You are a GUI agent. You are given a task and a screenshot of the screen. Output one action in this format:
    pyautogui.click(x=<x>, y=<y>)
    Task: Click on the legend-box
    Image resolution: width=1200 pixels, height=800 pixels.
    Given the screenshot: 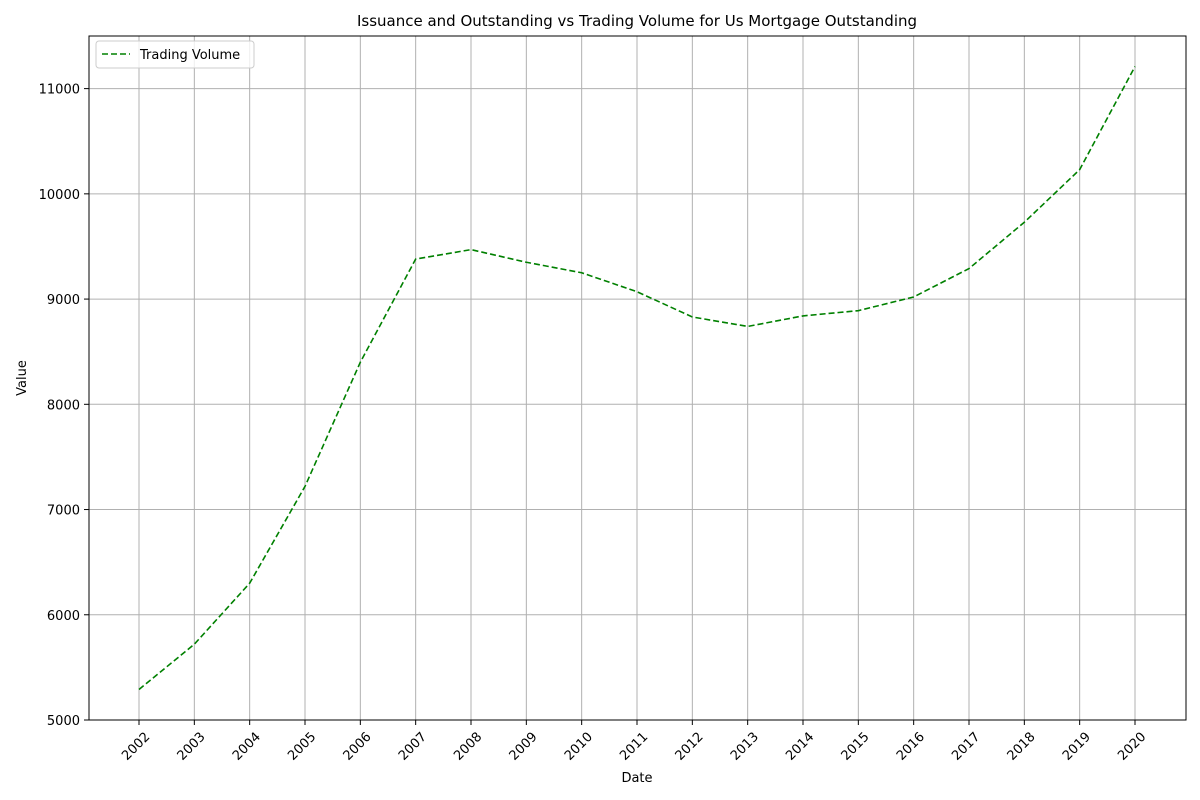 What is the action you would take?
    pyautogui.click(x=175, y=54)
    